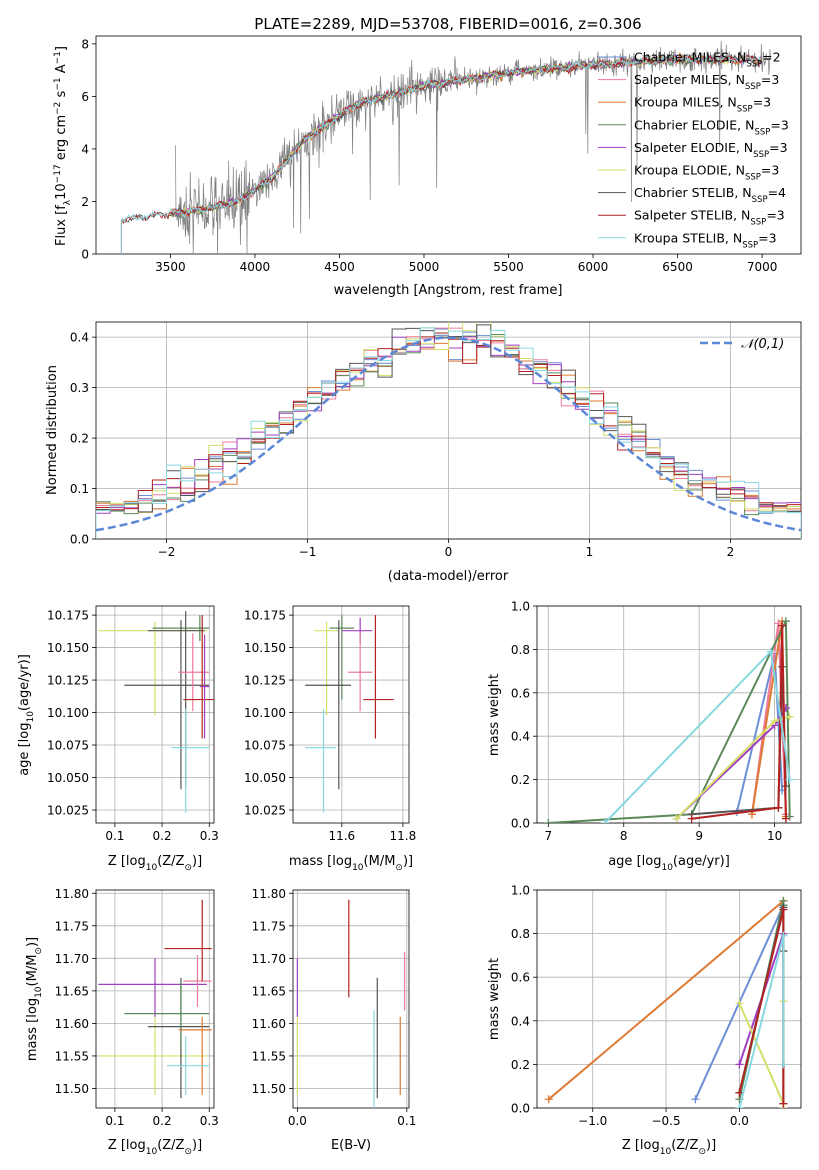 The width and height of the screenshot is (819, 1170). Describe the element at coordinates (669, 863) in the screenshot. I see `x-axis-label: age [log10(age/yr)]` at that location.